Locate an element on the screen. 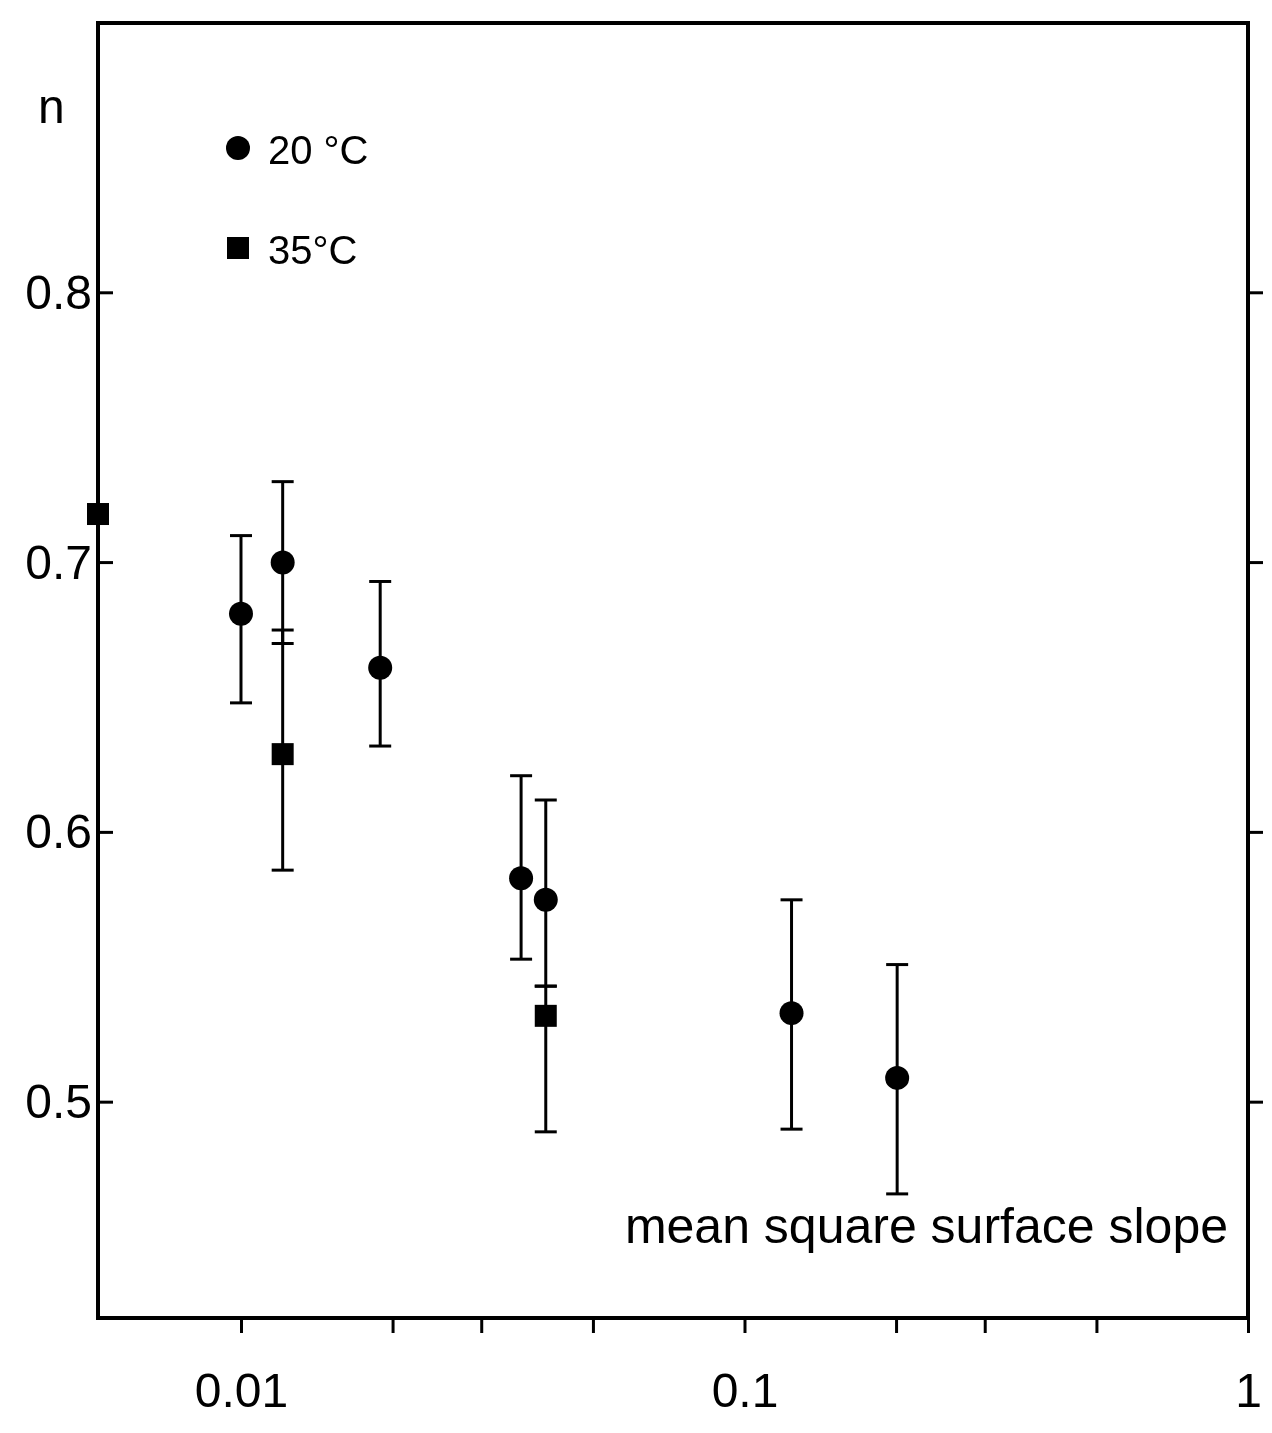 The height and width of the screenshot is (1433, 1272). x-axis-title: mean square surface slope is located at coordinates (926, 1226).